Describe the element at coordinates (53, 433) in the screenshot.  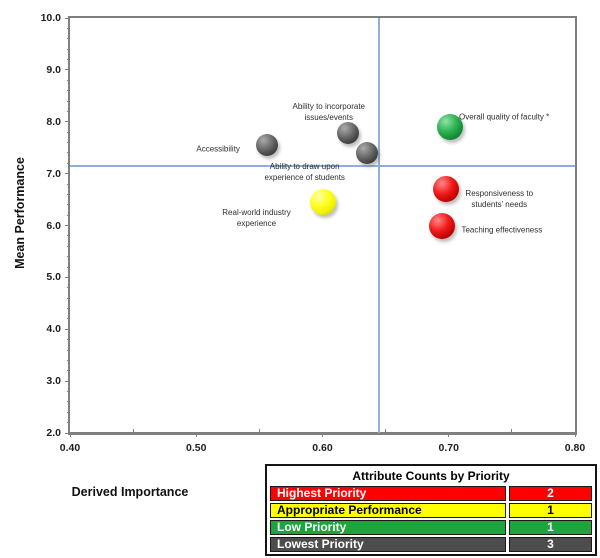
I see `y-tick-label: 2.0` at that location.